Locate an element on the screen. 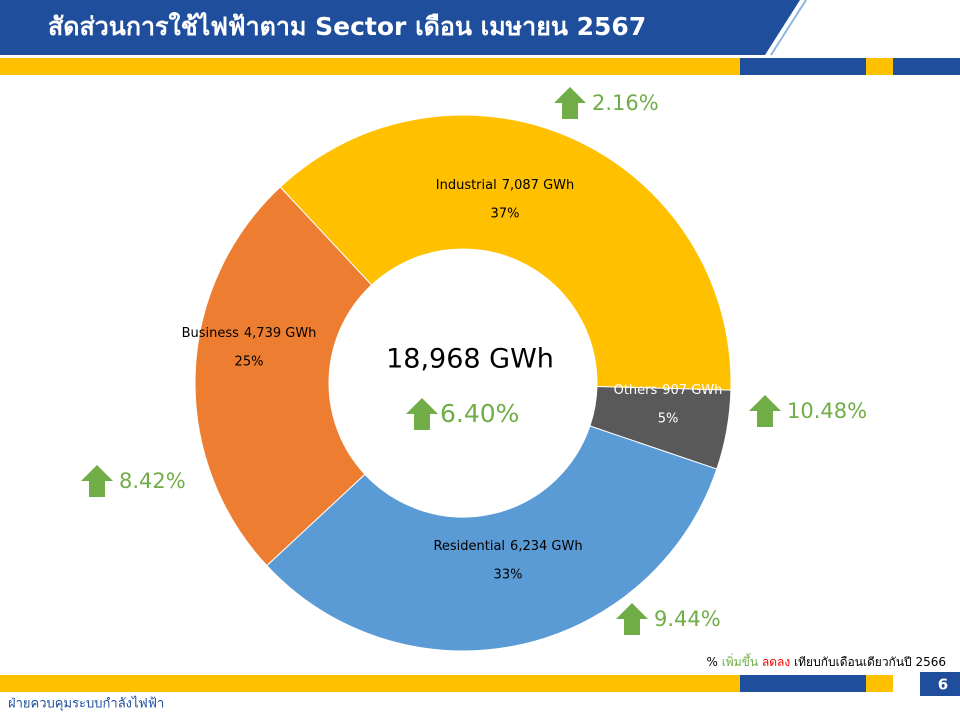 The height and width of the screenshot is (724, 960). header-banner is located at coordinates (400, 27).